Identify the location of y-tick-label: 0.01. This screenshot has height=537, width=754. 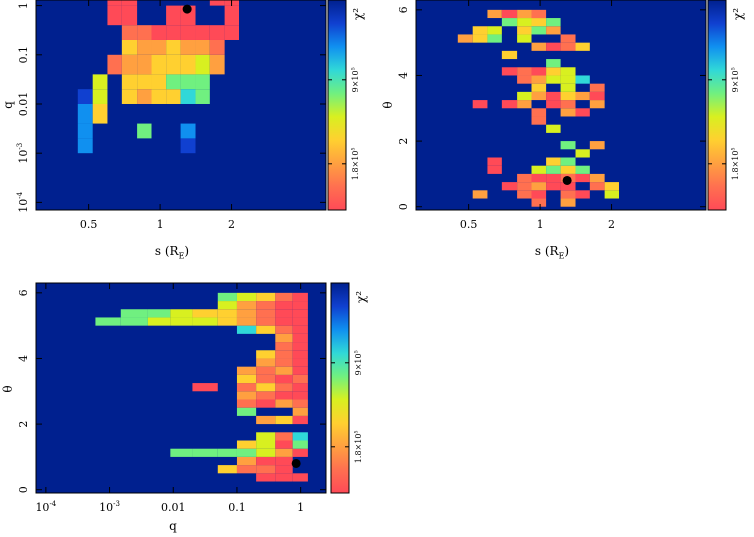
(23, 104).